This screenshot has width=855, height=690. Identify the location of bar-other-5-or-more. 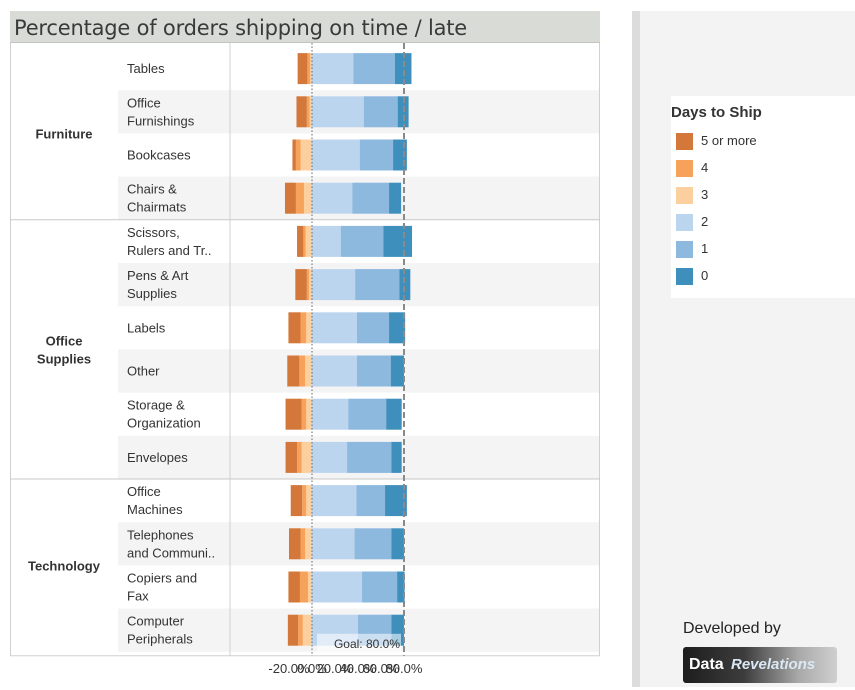
(293, 371).